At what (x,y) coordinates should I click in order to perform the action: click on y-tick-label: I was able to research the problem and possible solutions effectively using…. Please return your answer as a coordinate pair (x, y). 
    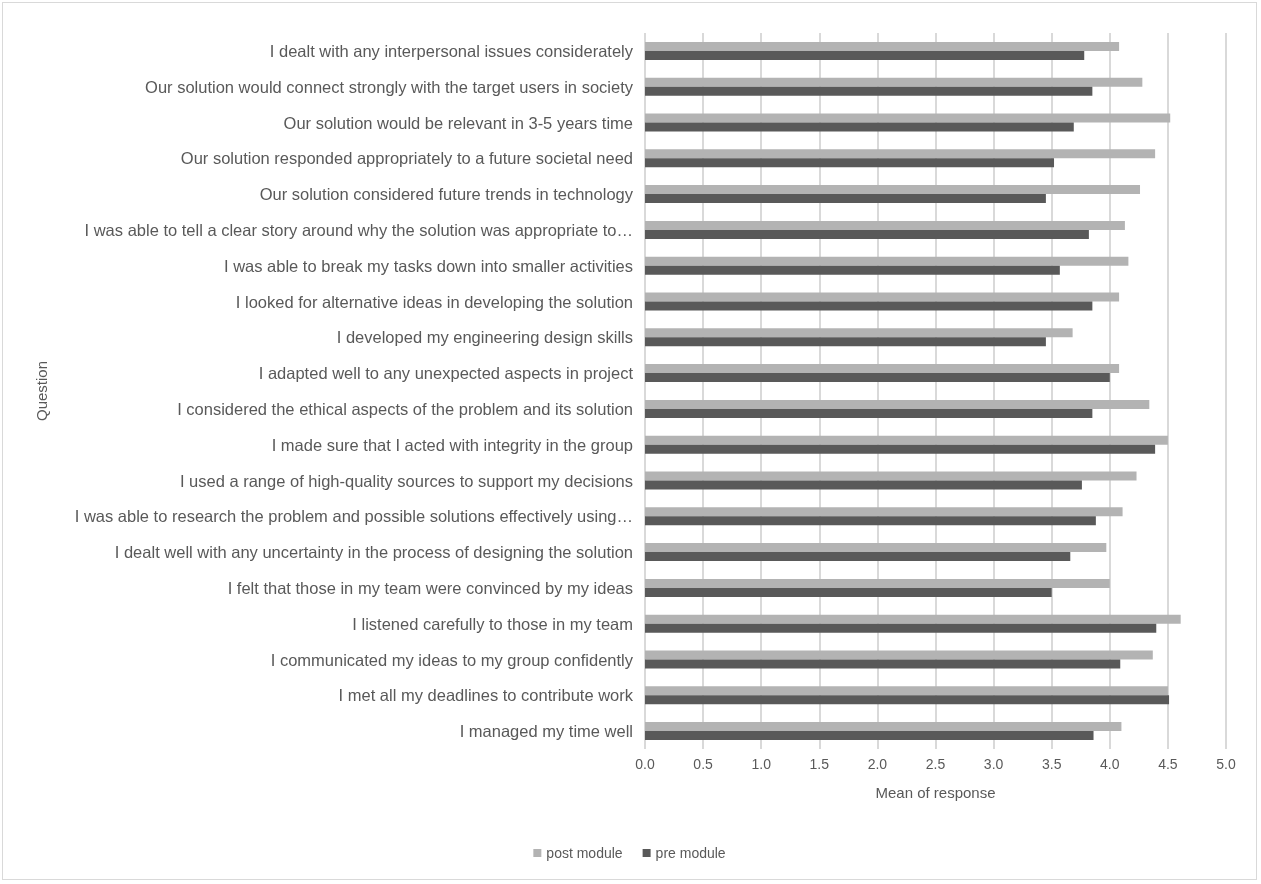
    Looking at the image, I should click on (353, 516).